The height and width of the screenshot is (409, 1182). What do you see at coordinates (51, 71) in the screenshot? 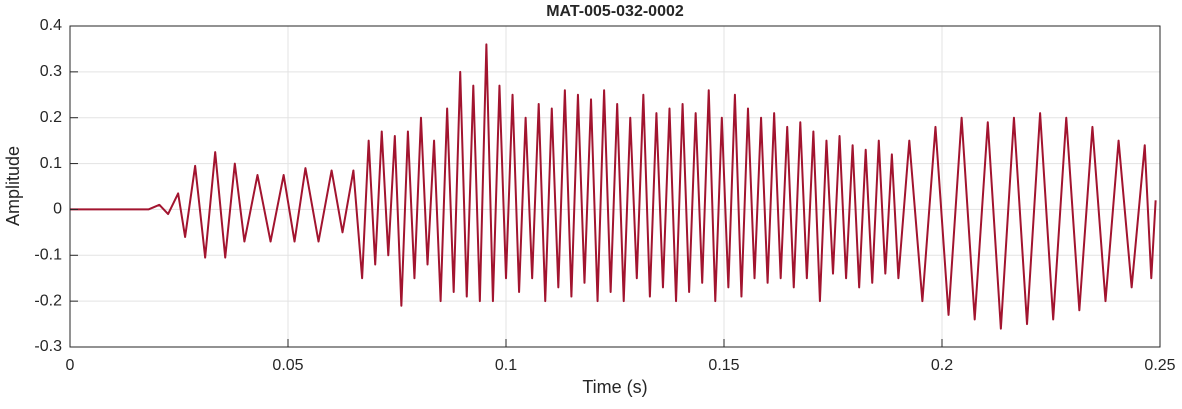
I see `y-tick-label: 0.3` at bounding box center [51, 71].